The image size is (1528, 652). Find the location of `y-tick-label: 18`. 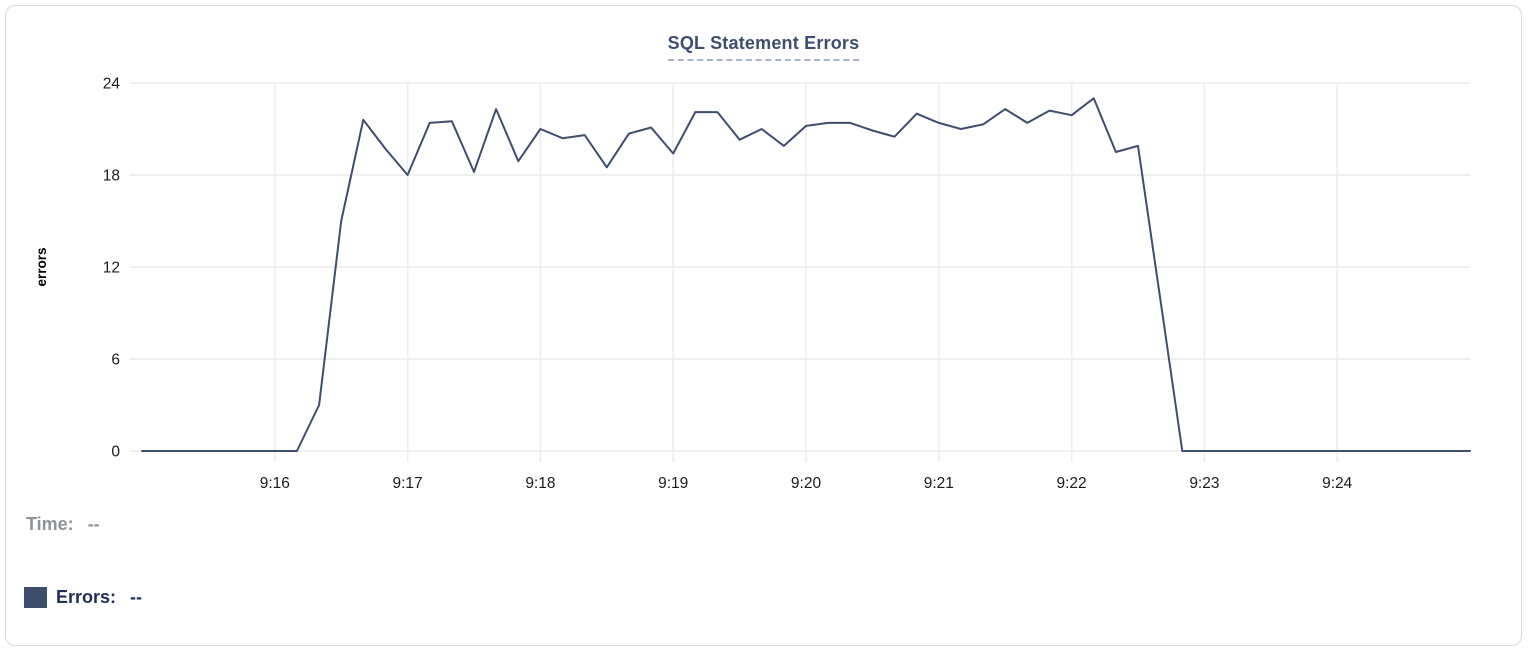

y-tick-label: 18 is located at coordinates (111, 176).